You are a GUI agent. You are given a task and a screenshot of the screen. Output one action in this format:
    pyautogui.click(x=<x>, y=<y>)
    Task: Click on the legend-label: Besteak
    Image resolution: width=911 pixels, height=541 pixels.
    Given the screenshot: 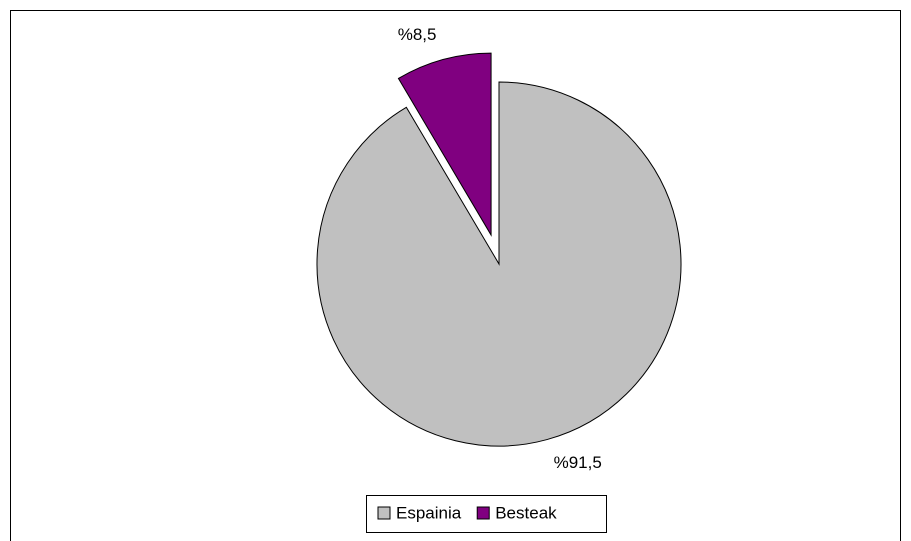 What is the action you would take?
    pyautogui.click(x=526, y=512)
    